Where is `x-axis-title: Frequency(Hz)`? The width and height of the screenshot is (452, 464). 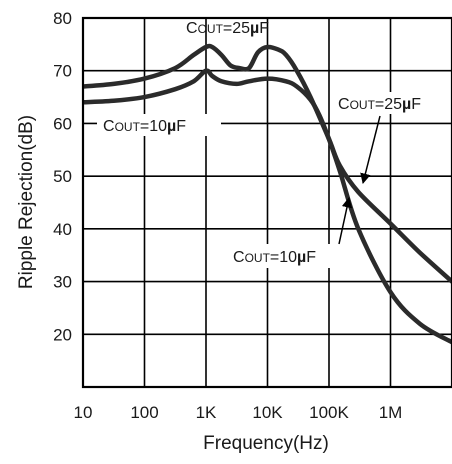
x-axis-title: Frequency(Hz) is located at coordinates (266, 443).